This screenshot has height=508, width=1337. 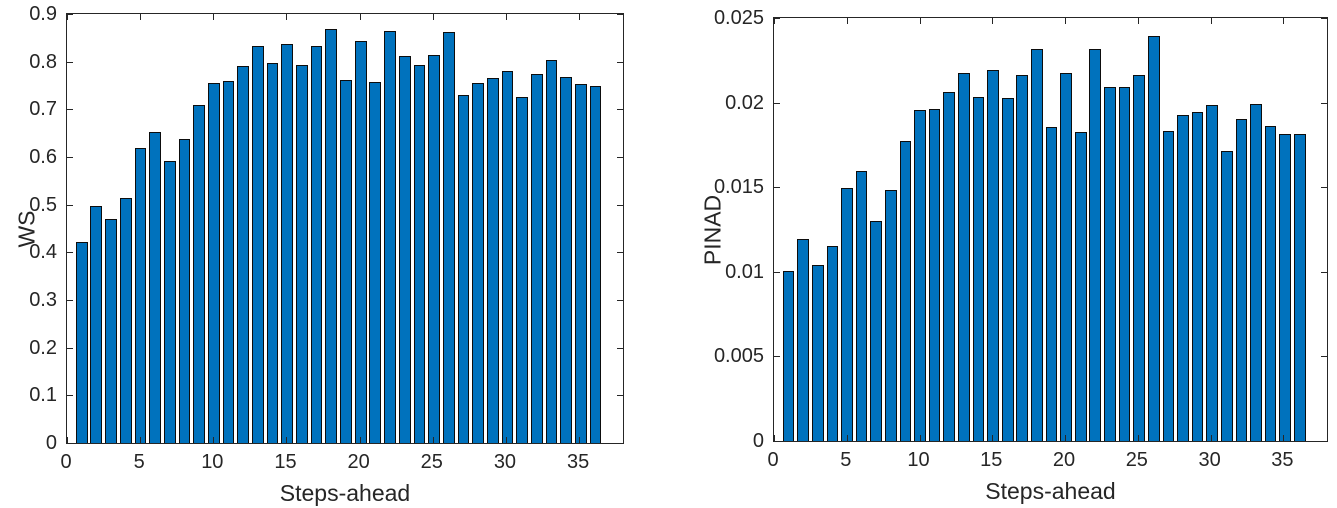 I want to click on y-tick-label: 0.01, so click(x=744, y=271).